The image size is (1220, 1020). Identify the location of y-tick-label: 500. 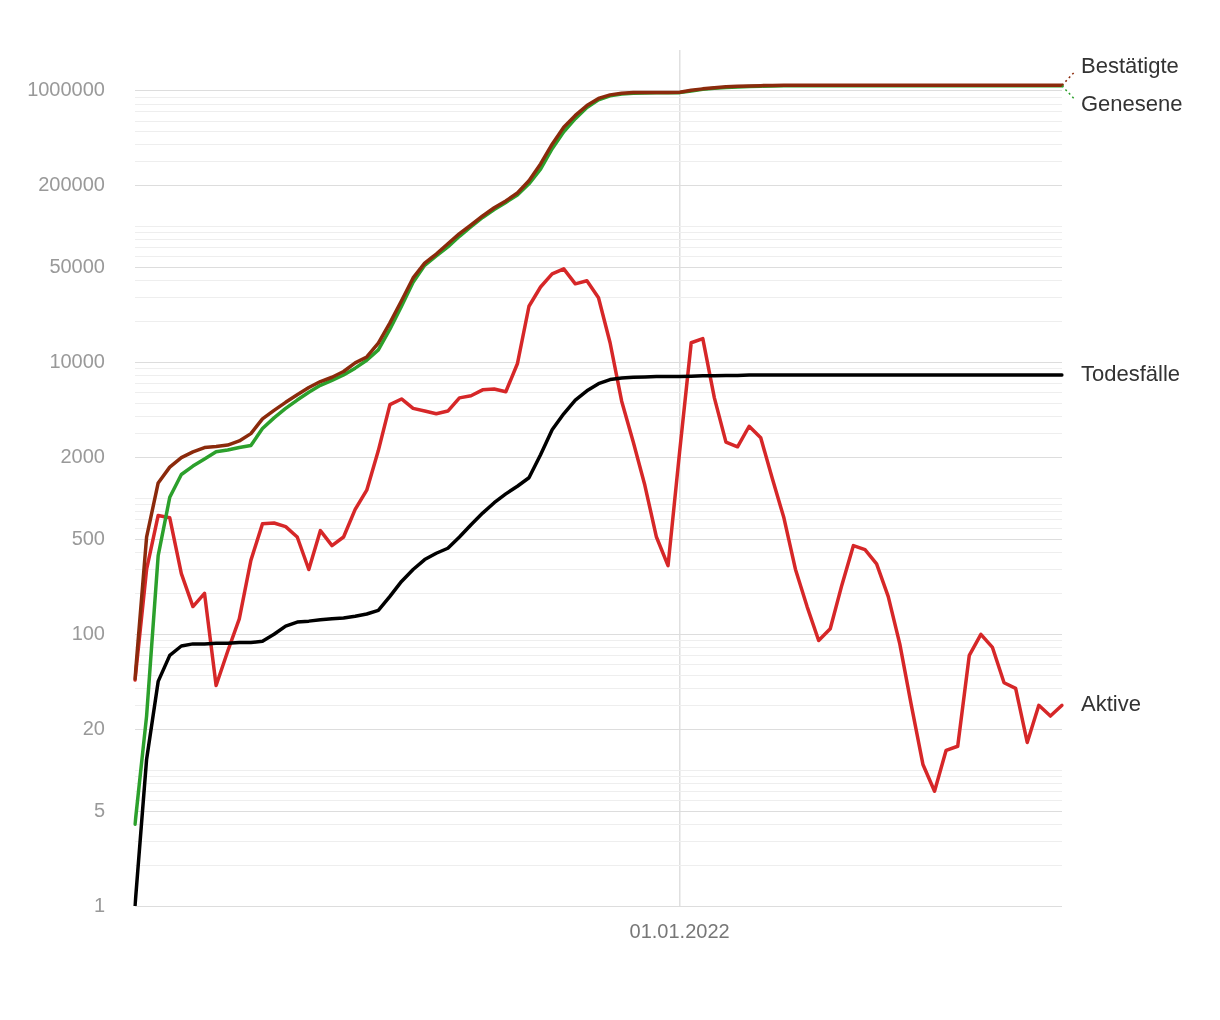
(88, 537).